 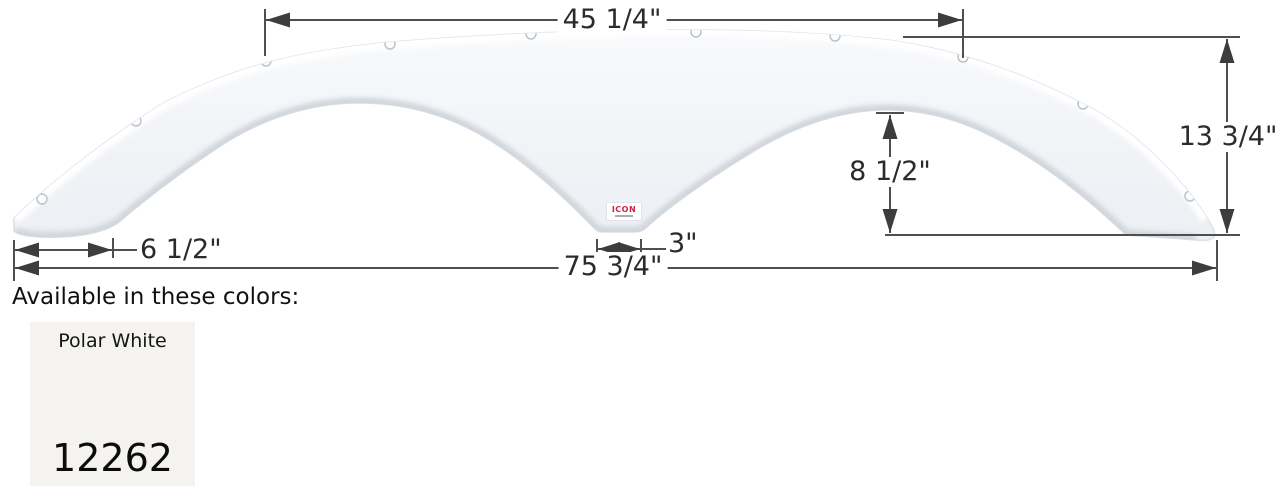 I want to click on dimension-overall-width: 75 3/4", so click(x=613, y=267).